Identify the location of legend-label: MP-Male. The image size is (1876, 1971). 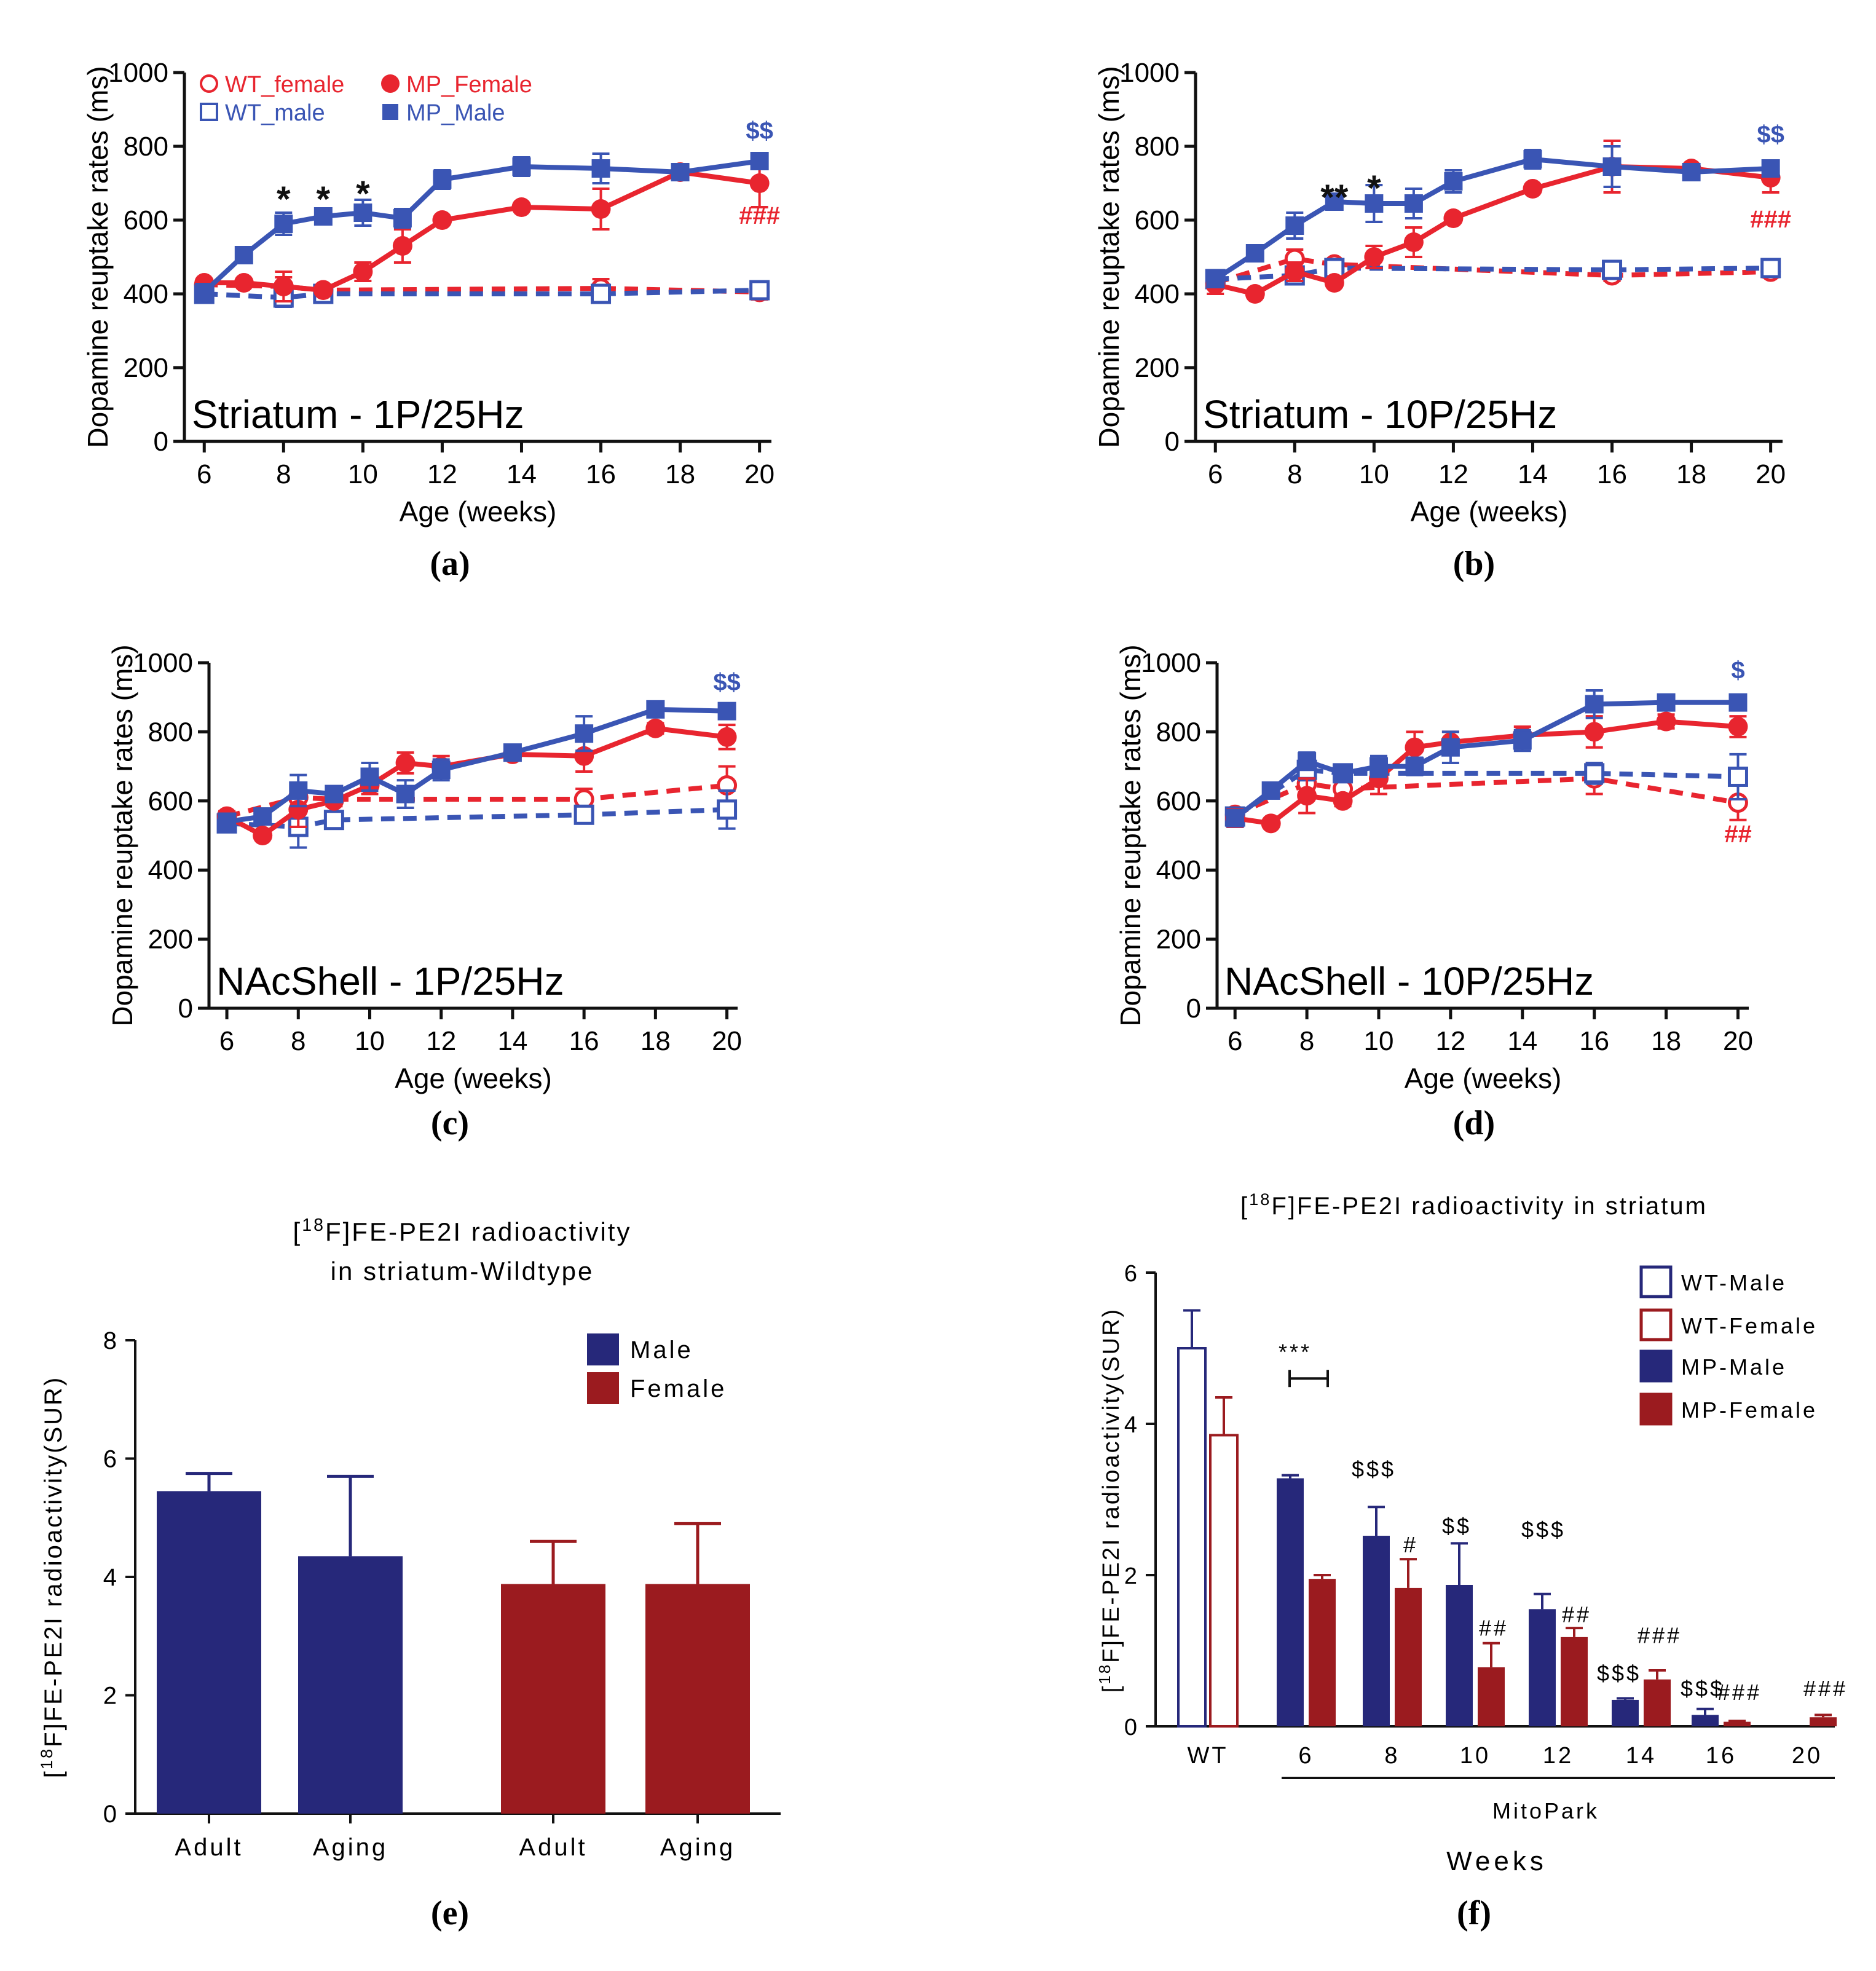
(1734, 1367).